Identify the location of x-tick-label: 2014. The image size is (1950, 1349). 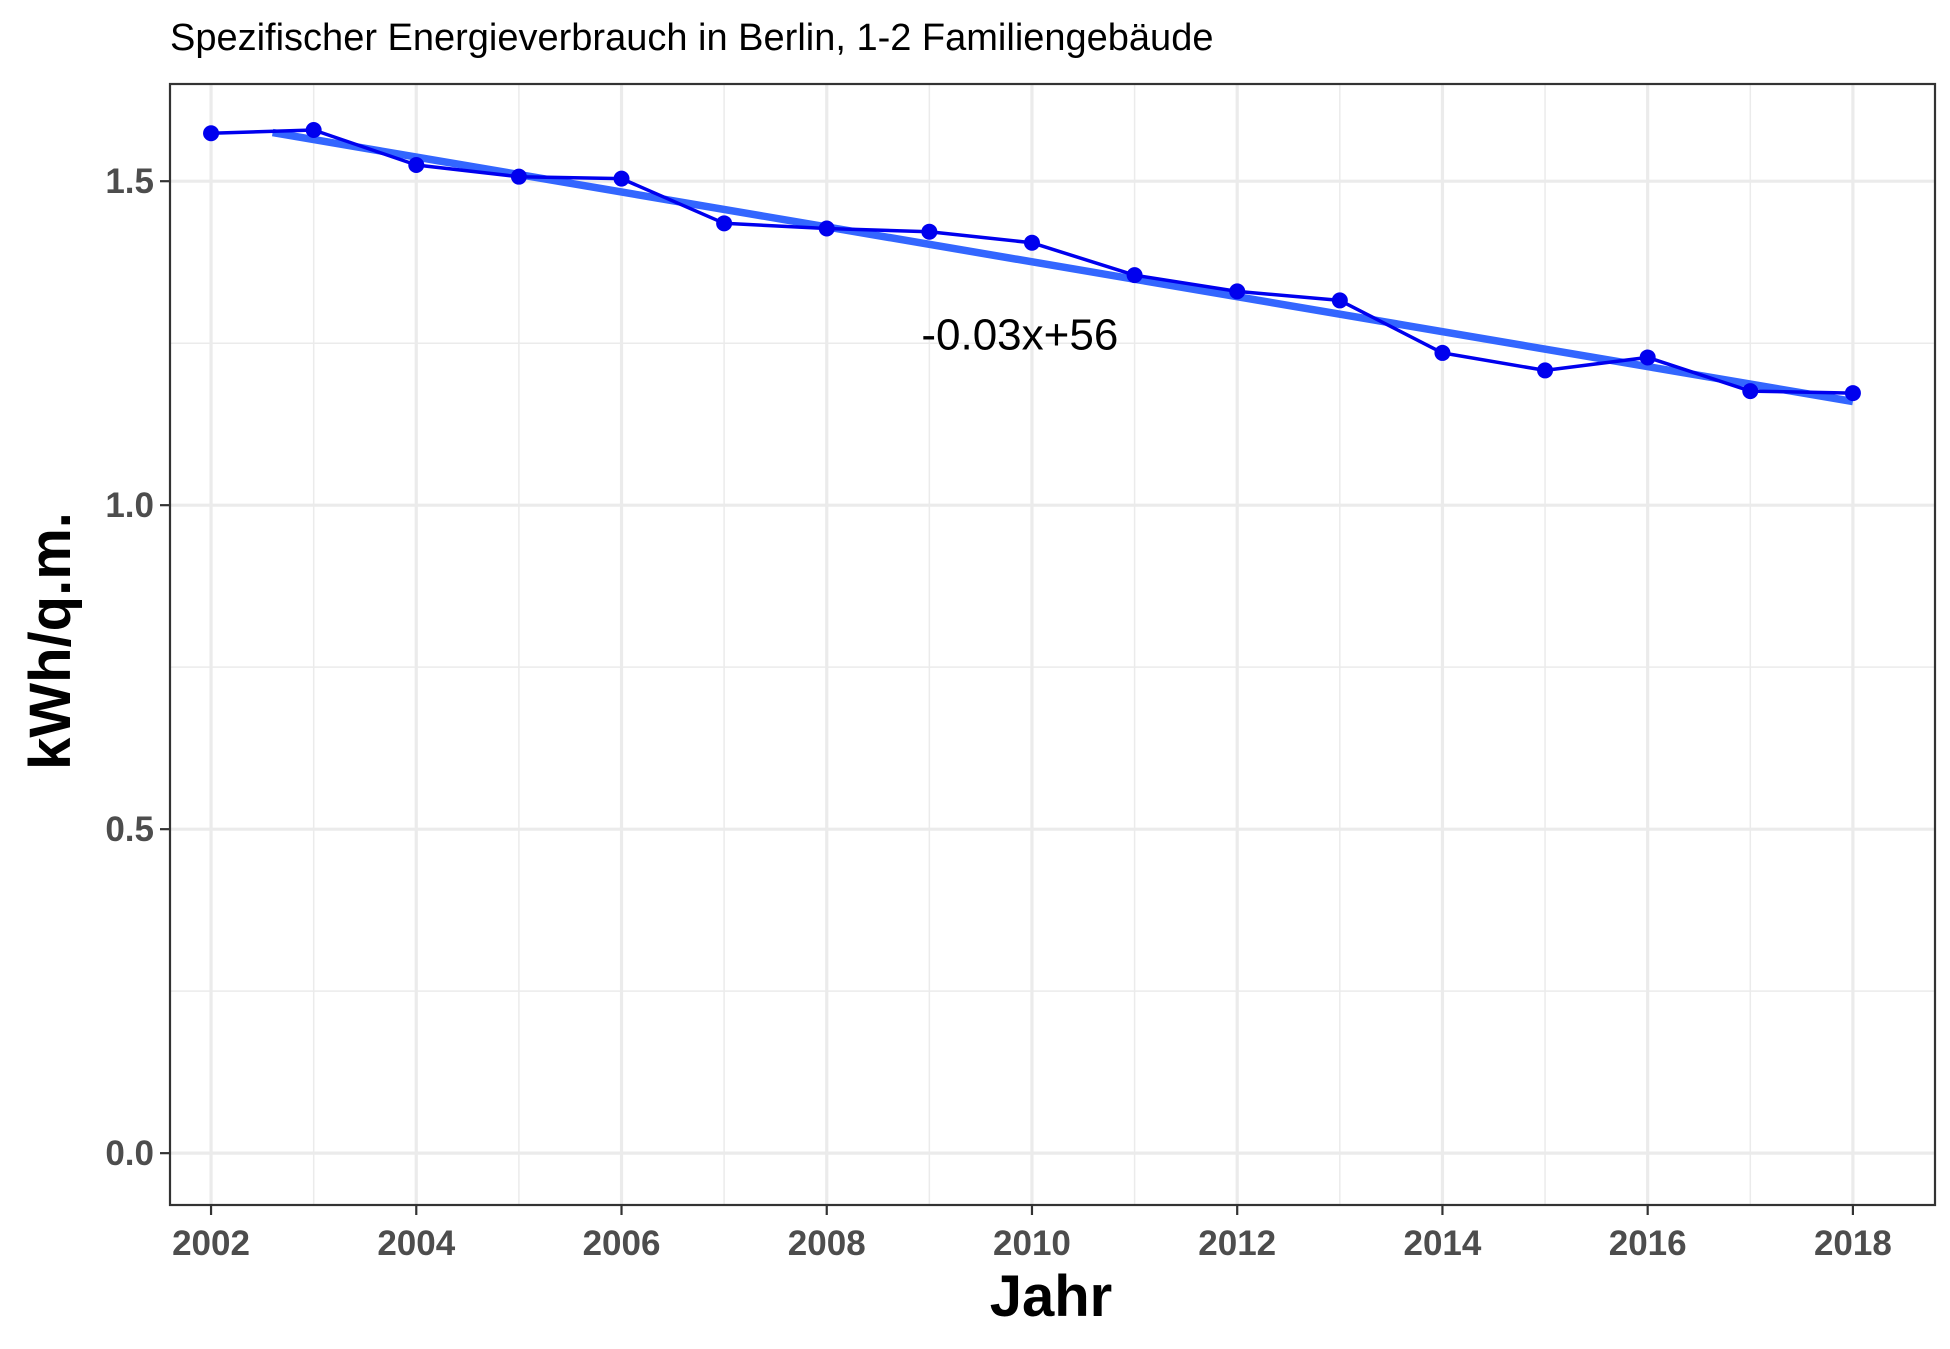
(1443, 1243).